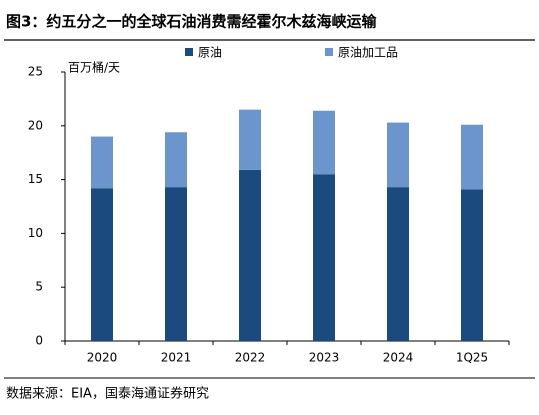 The width and height of the screenshot is (539, 415). What do you see at coordinates (191, 22) in the screenshot?
I see `chart-title: 图3：约五分之一的全球石油消费需经霍尔木兹海峡运输` at bounding box center [191, 22].